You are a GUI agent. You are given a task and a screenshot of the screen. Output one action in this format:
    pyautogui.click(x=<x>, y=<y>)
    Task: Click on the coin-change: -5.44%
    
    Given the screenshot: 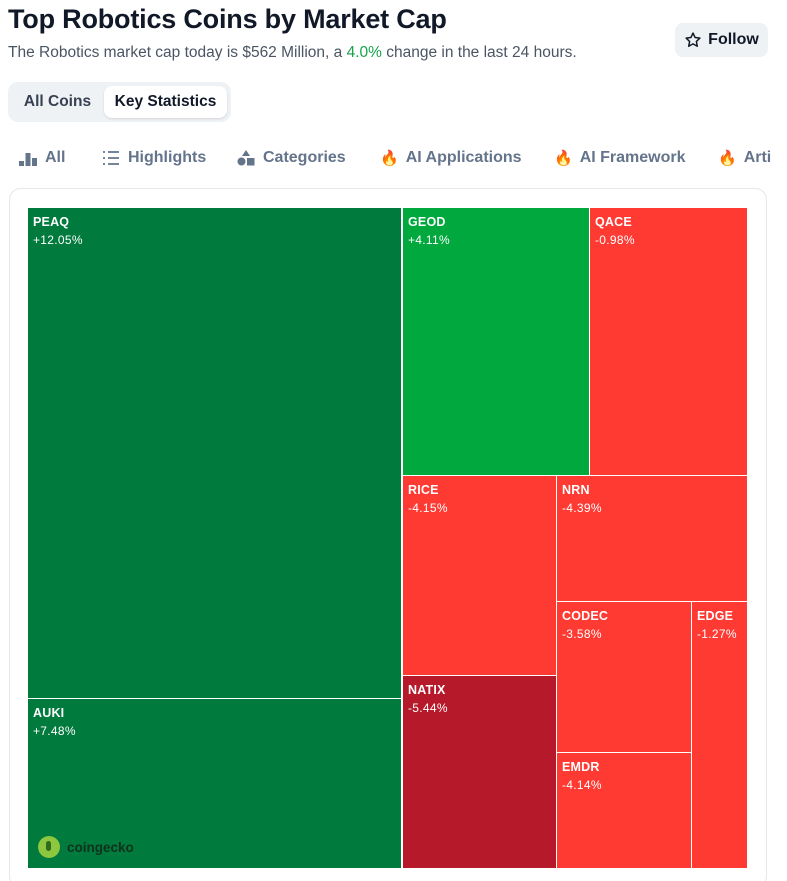 What is the action you would take?
    pyautogui.click(x=428, y=708)
    